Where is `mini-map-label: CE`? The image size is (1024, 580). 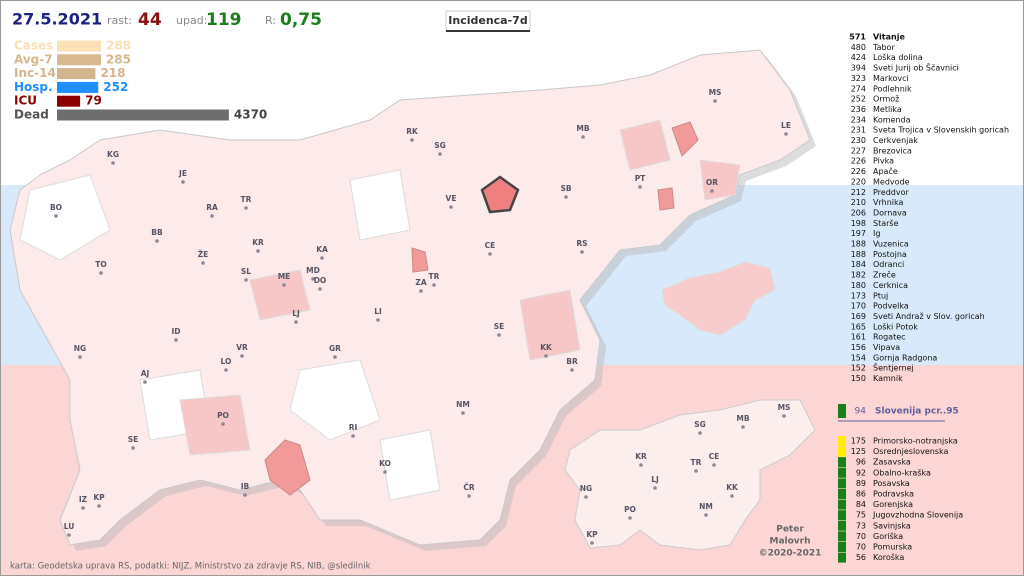
mini-map-label: CE is located at coordinates (714, 456).